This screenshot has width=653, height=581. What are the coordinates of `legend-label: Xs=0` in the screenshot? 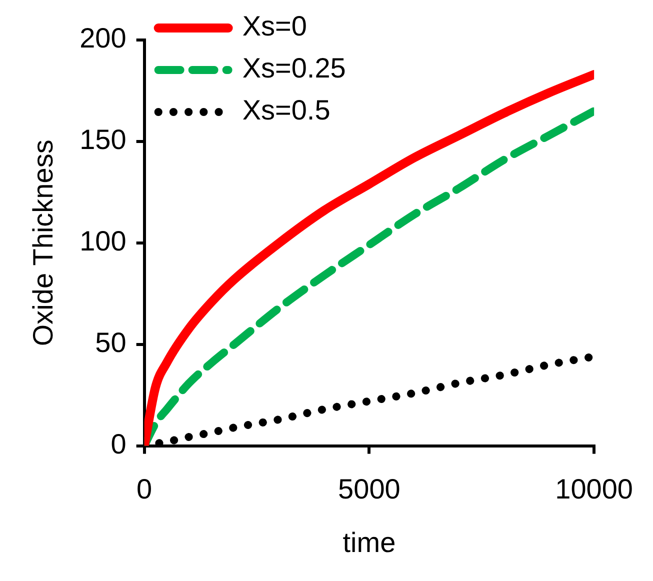 It's located at (274, 26).